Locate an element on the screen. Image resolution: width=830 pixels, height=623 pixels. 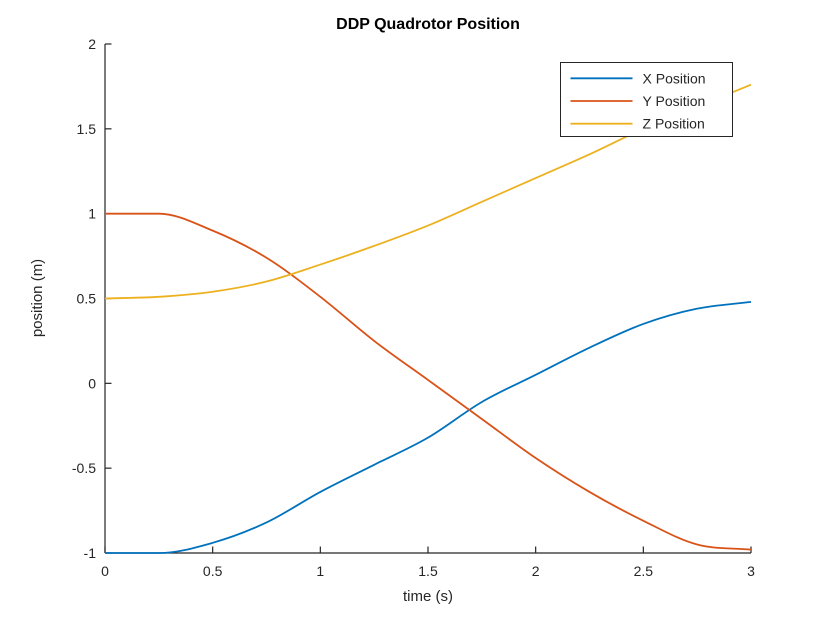
x-axis-label: time (s) is located at coordinates (428, 596).